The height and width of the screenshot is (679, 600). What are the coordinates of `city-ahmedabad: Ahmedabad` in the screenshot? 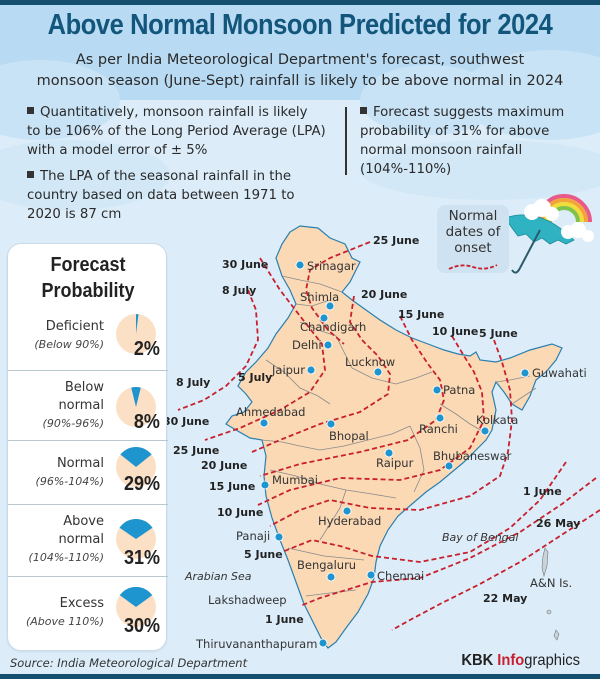 It's located at (270, 412).